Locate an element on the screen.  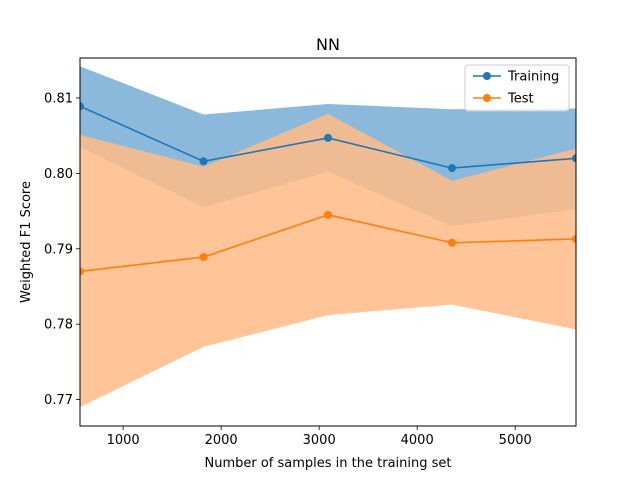
y-tick-label: 0.79 is located at coordinates (58, 249).